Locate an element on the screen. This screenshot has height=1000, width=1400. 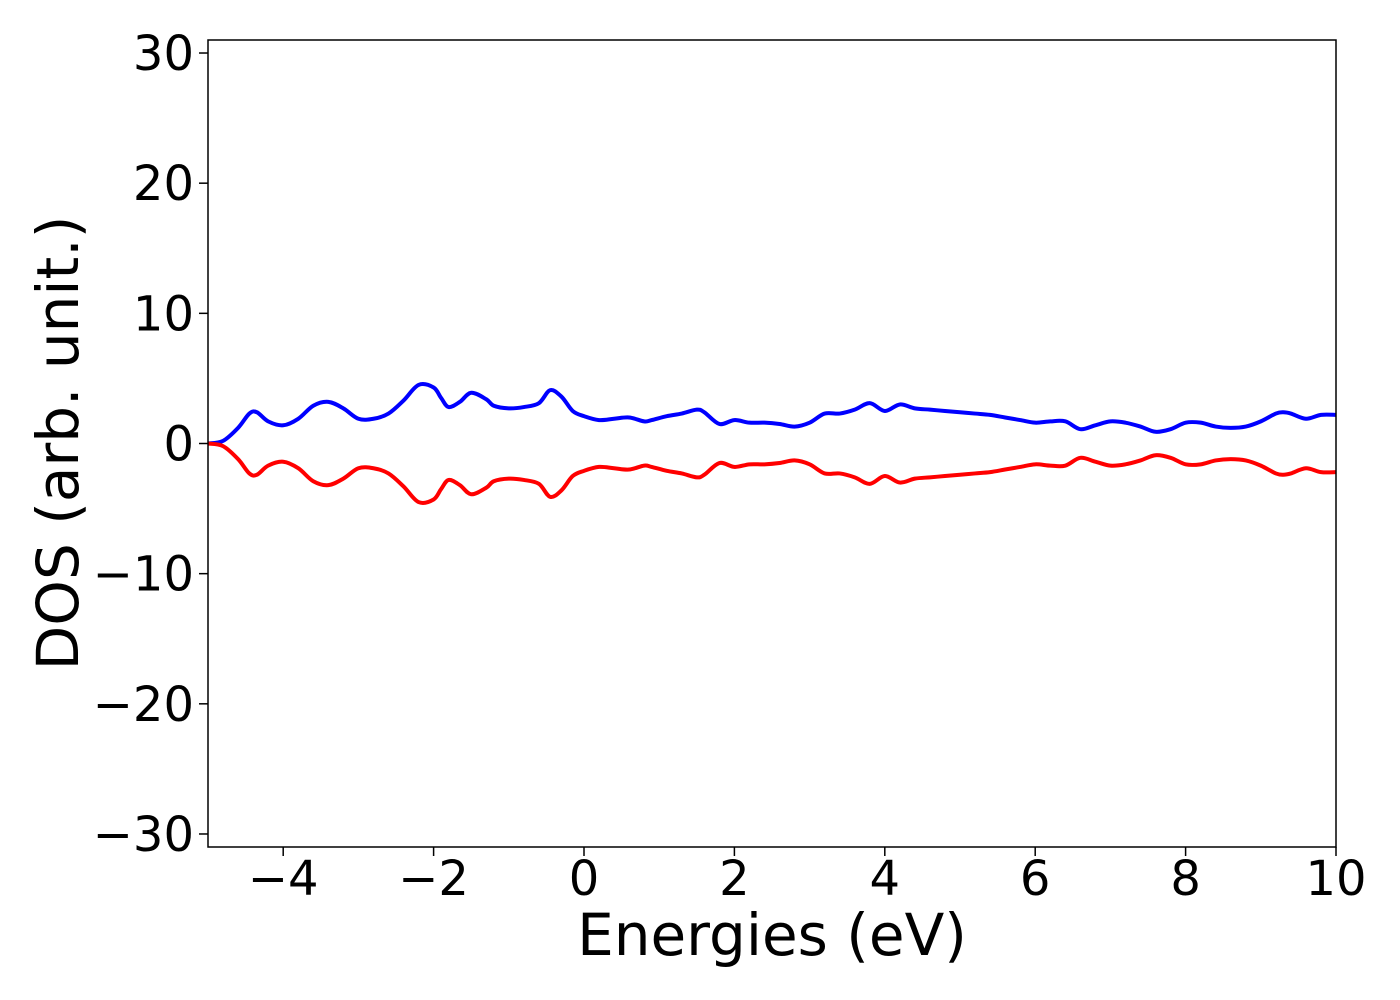
y-tick-label: −10 is located at coordinates (143, 575).